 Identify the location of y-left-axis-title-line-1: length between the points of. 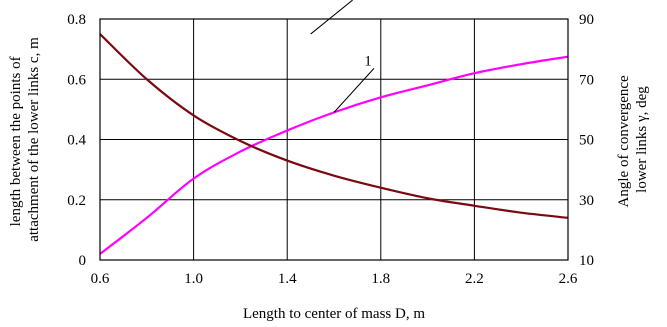
(16, 141).